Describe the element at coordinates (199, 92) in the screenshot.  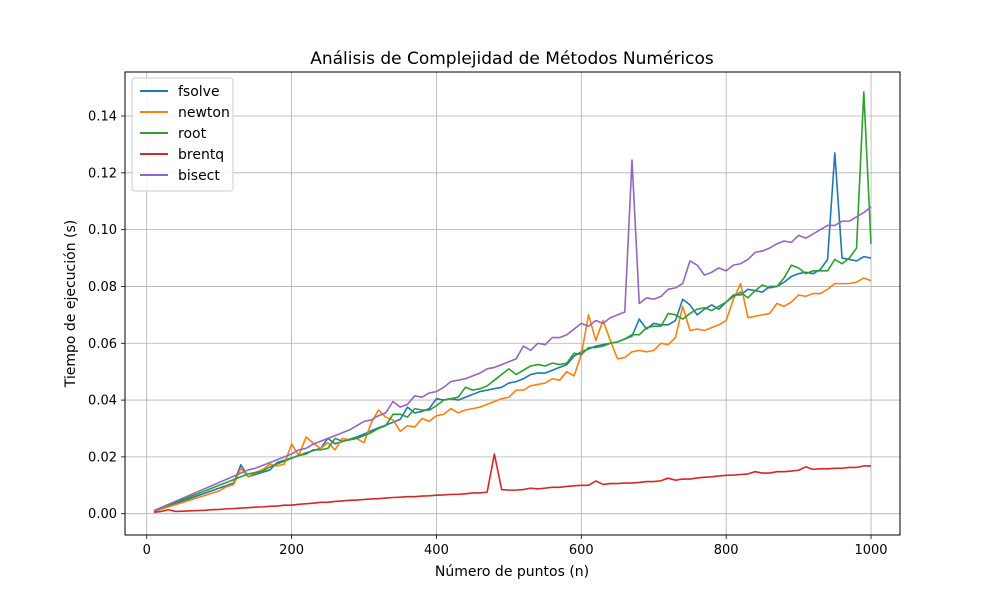
I see `legend-label-fsolve: fsolve` at that location.